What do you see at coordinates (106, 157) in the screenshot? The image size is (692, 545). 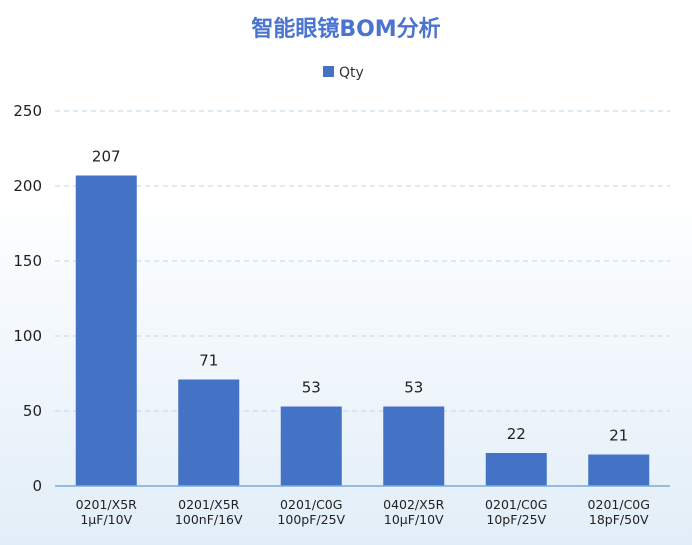 I see `data-label: 207` at bounding box center [106, 157].